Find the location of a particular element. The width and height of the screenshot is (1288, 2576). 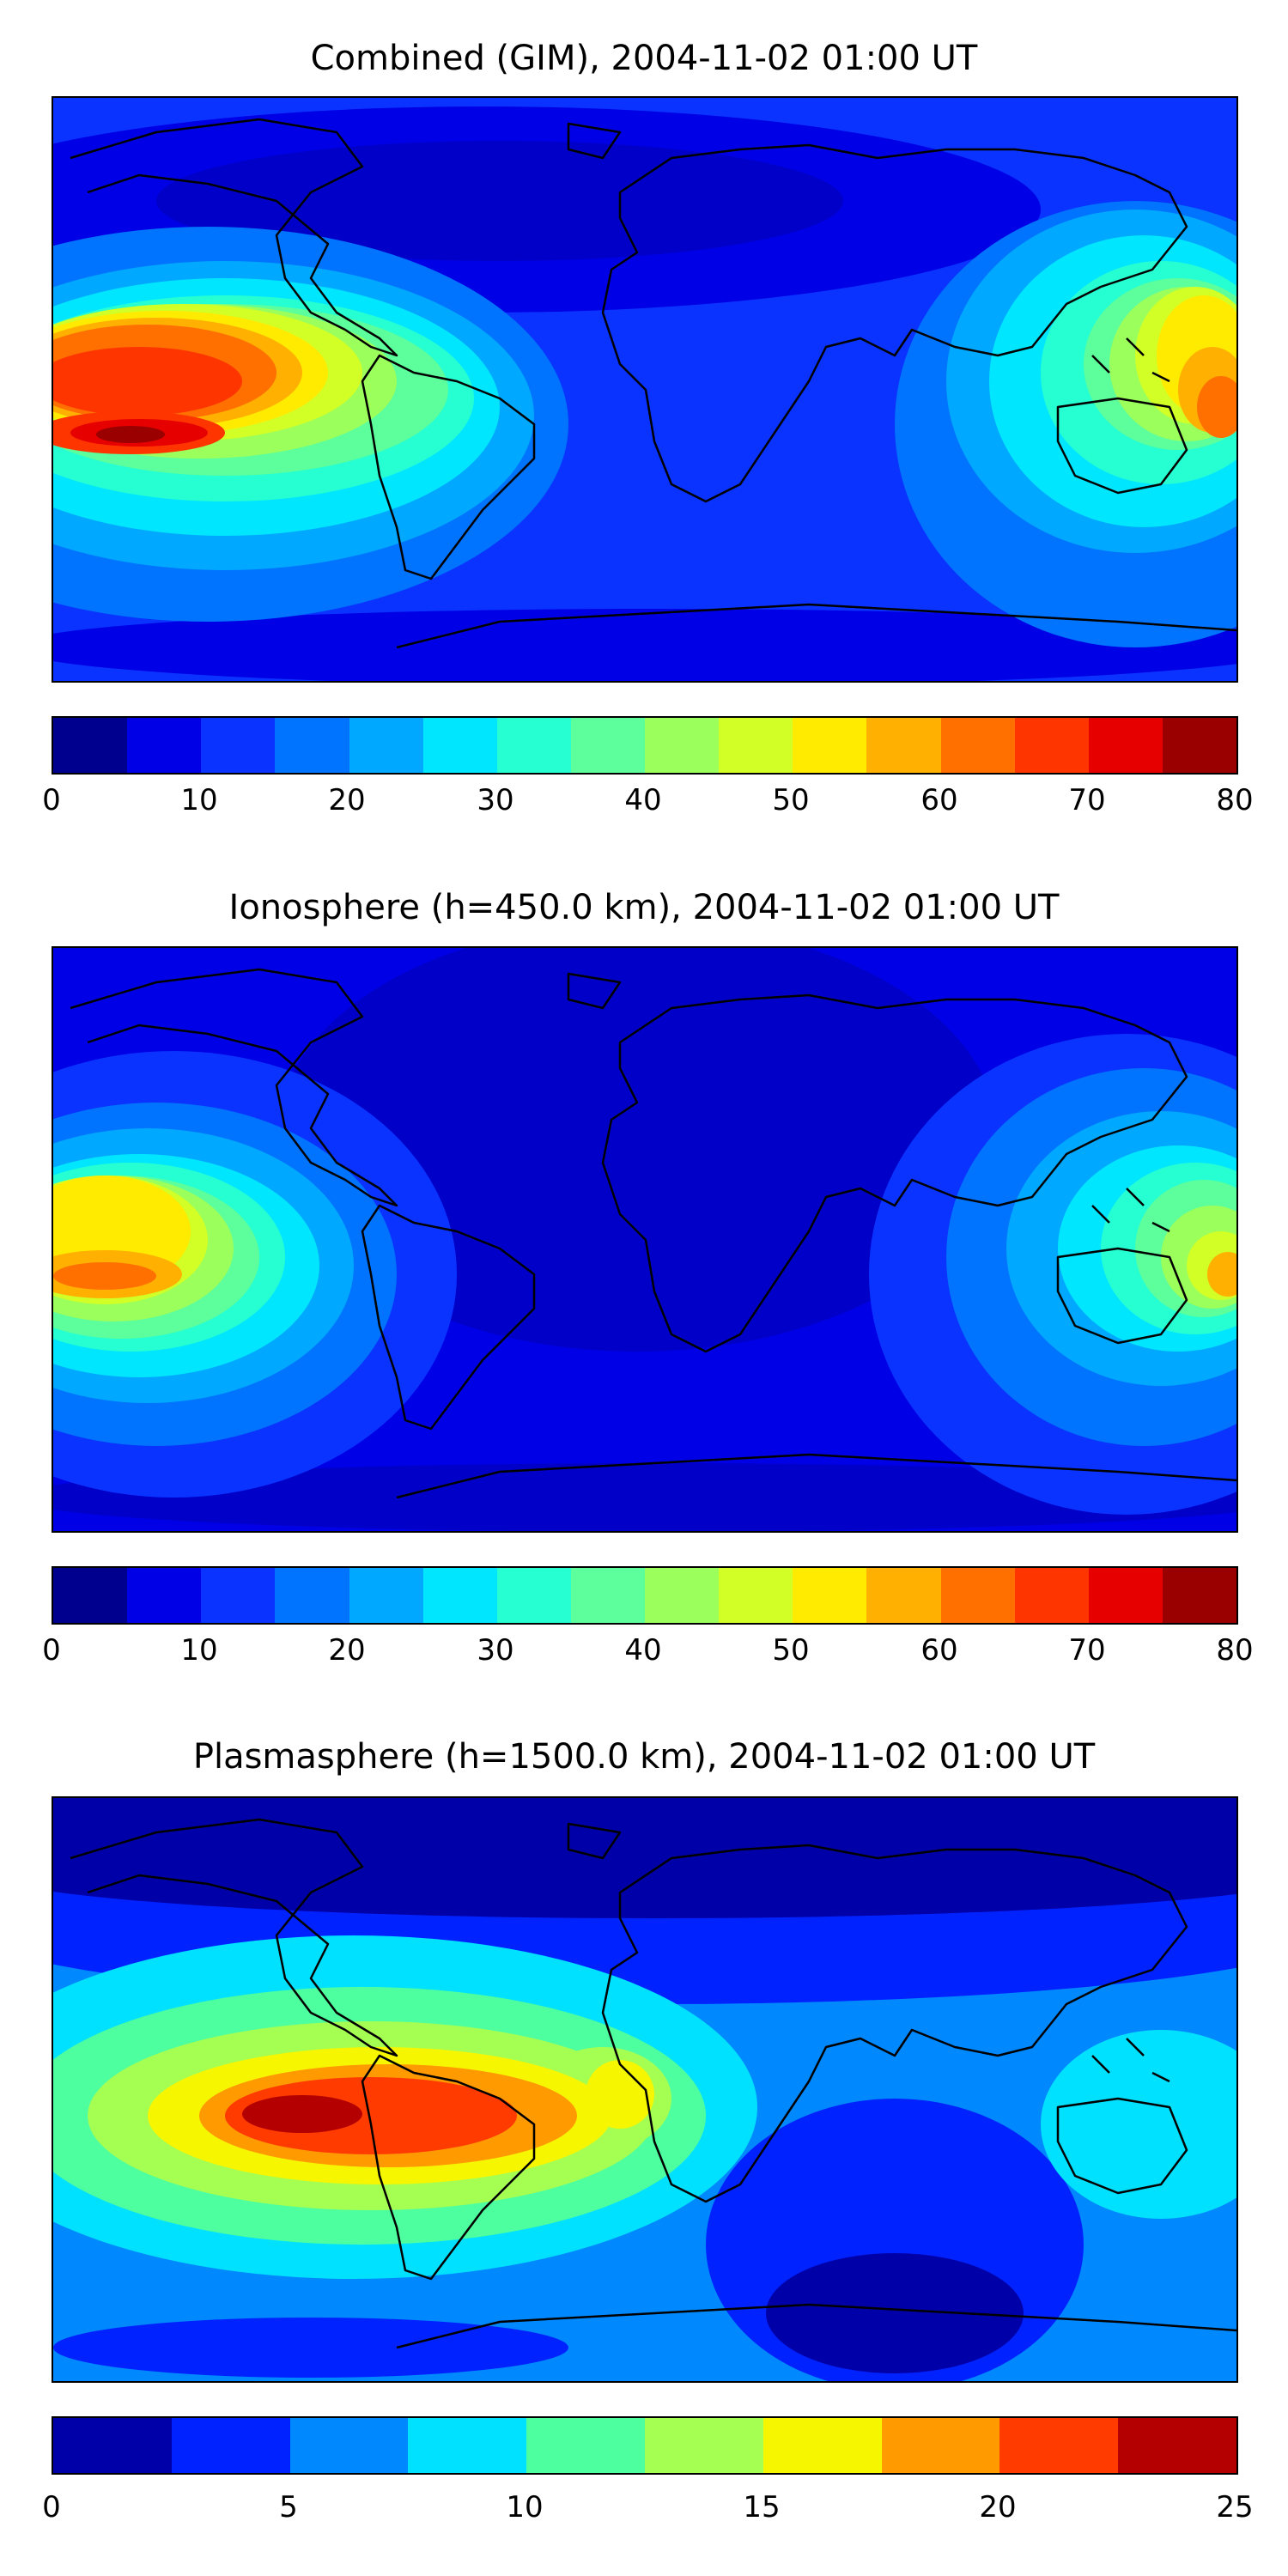

plasmasphere-colorbar is located at coordinates (645, 2445).